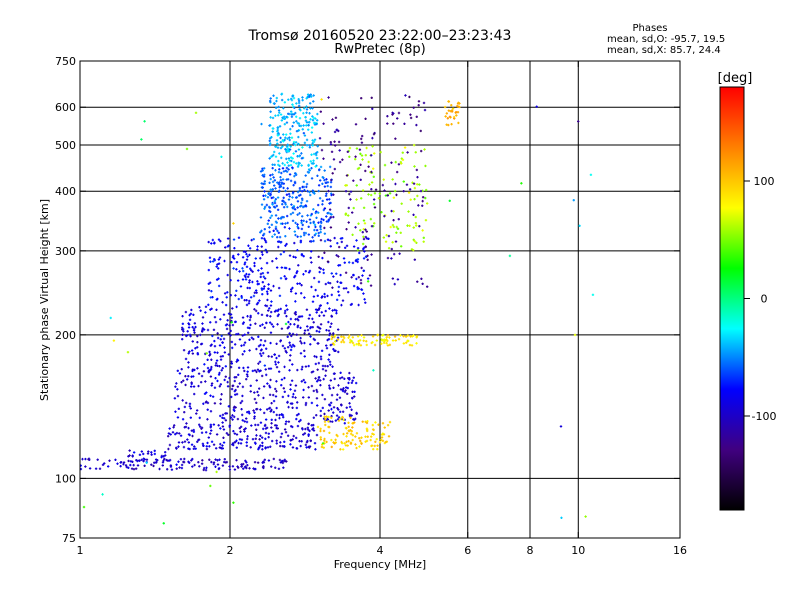 The image size is (800, 600). What do you see at coordinates (65, 191) in the screenshot?
I see `y-tick-label: 400` at bounding box center [65, 191].